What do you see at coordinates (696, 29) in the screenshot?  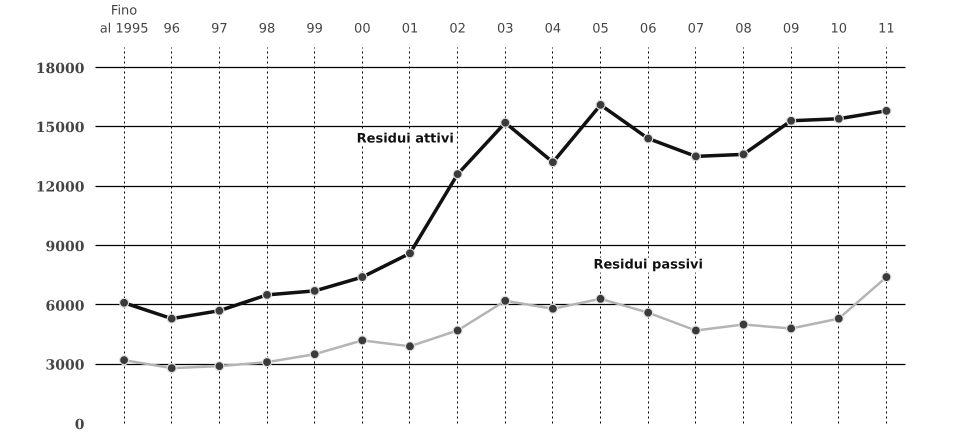 I see `x-tick-label: 07` at bounding box center [696, 29].